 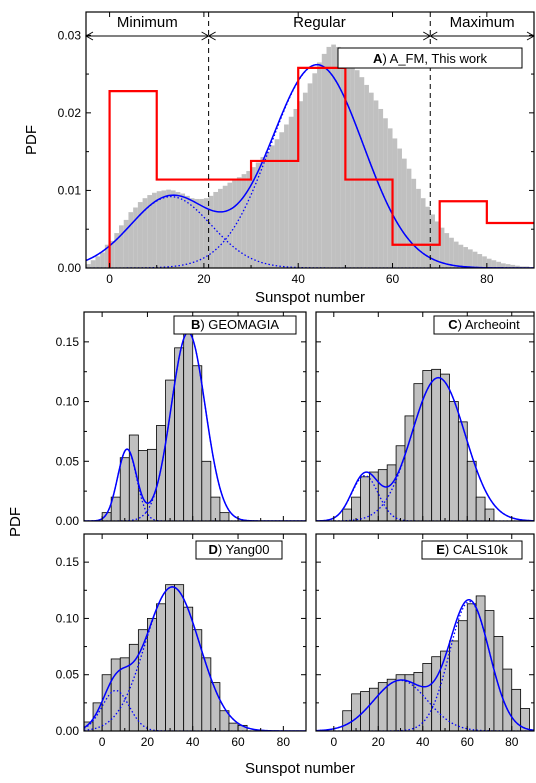 I want to click on panel-c-frame, so click(x=425, y=416).